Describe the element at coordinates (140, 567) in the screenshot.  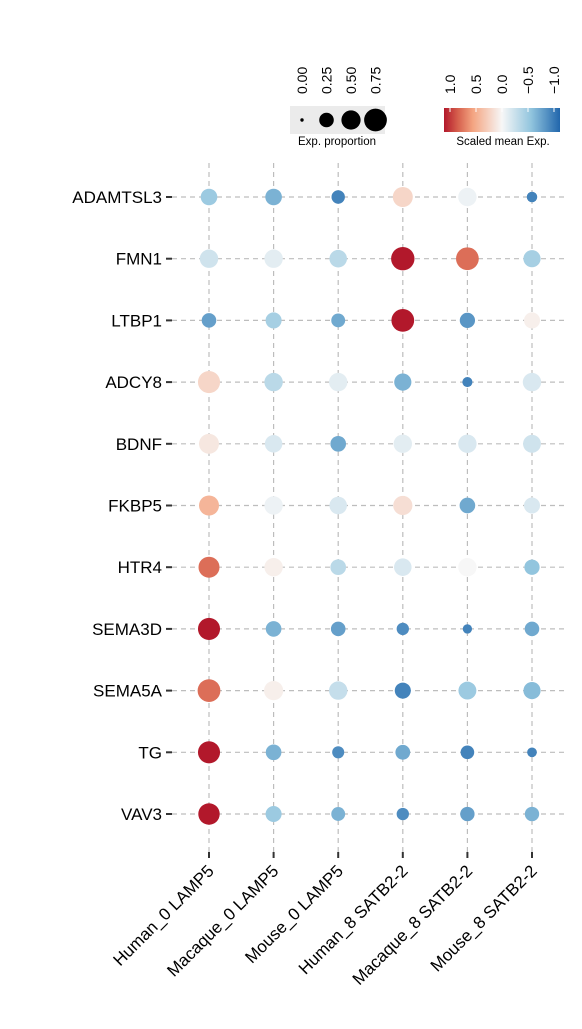
I see `gene-label-htr4: HTR4` at that location.